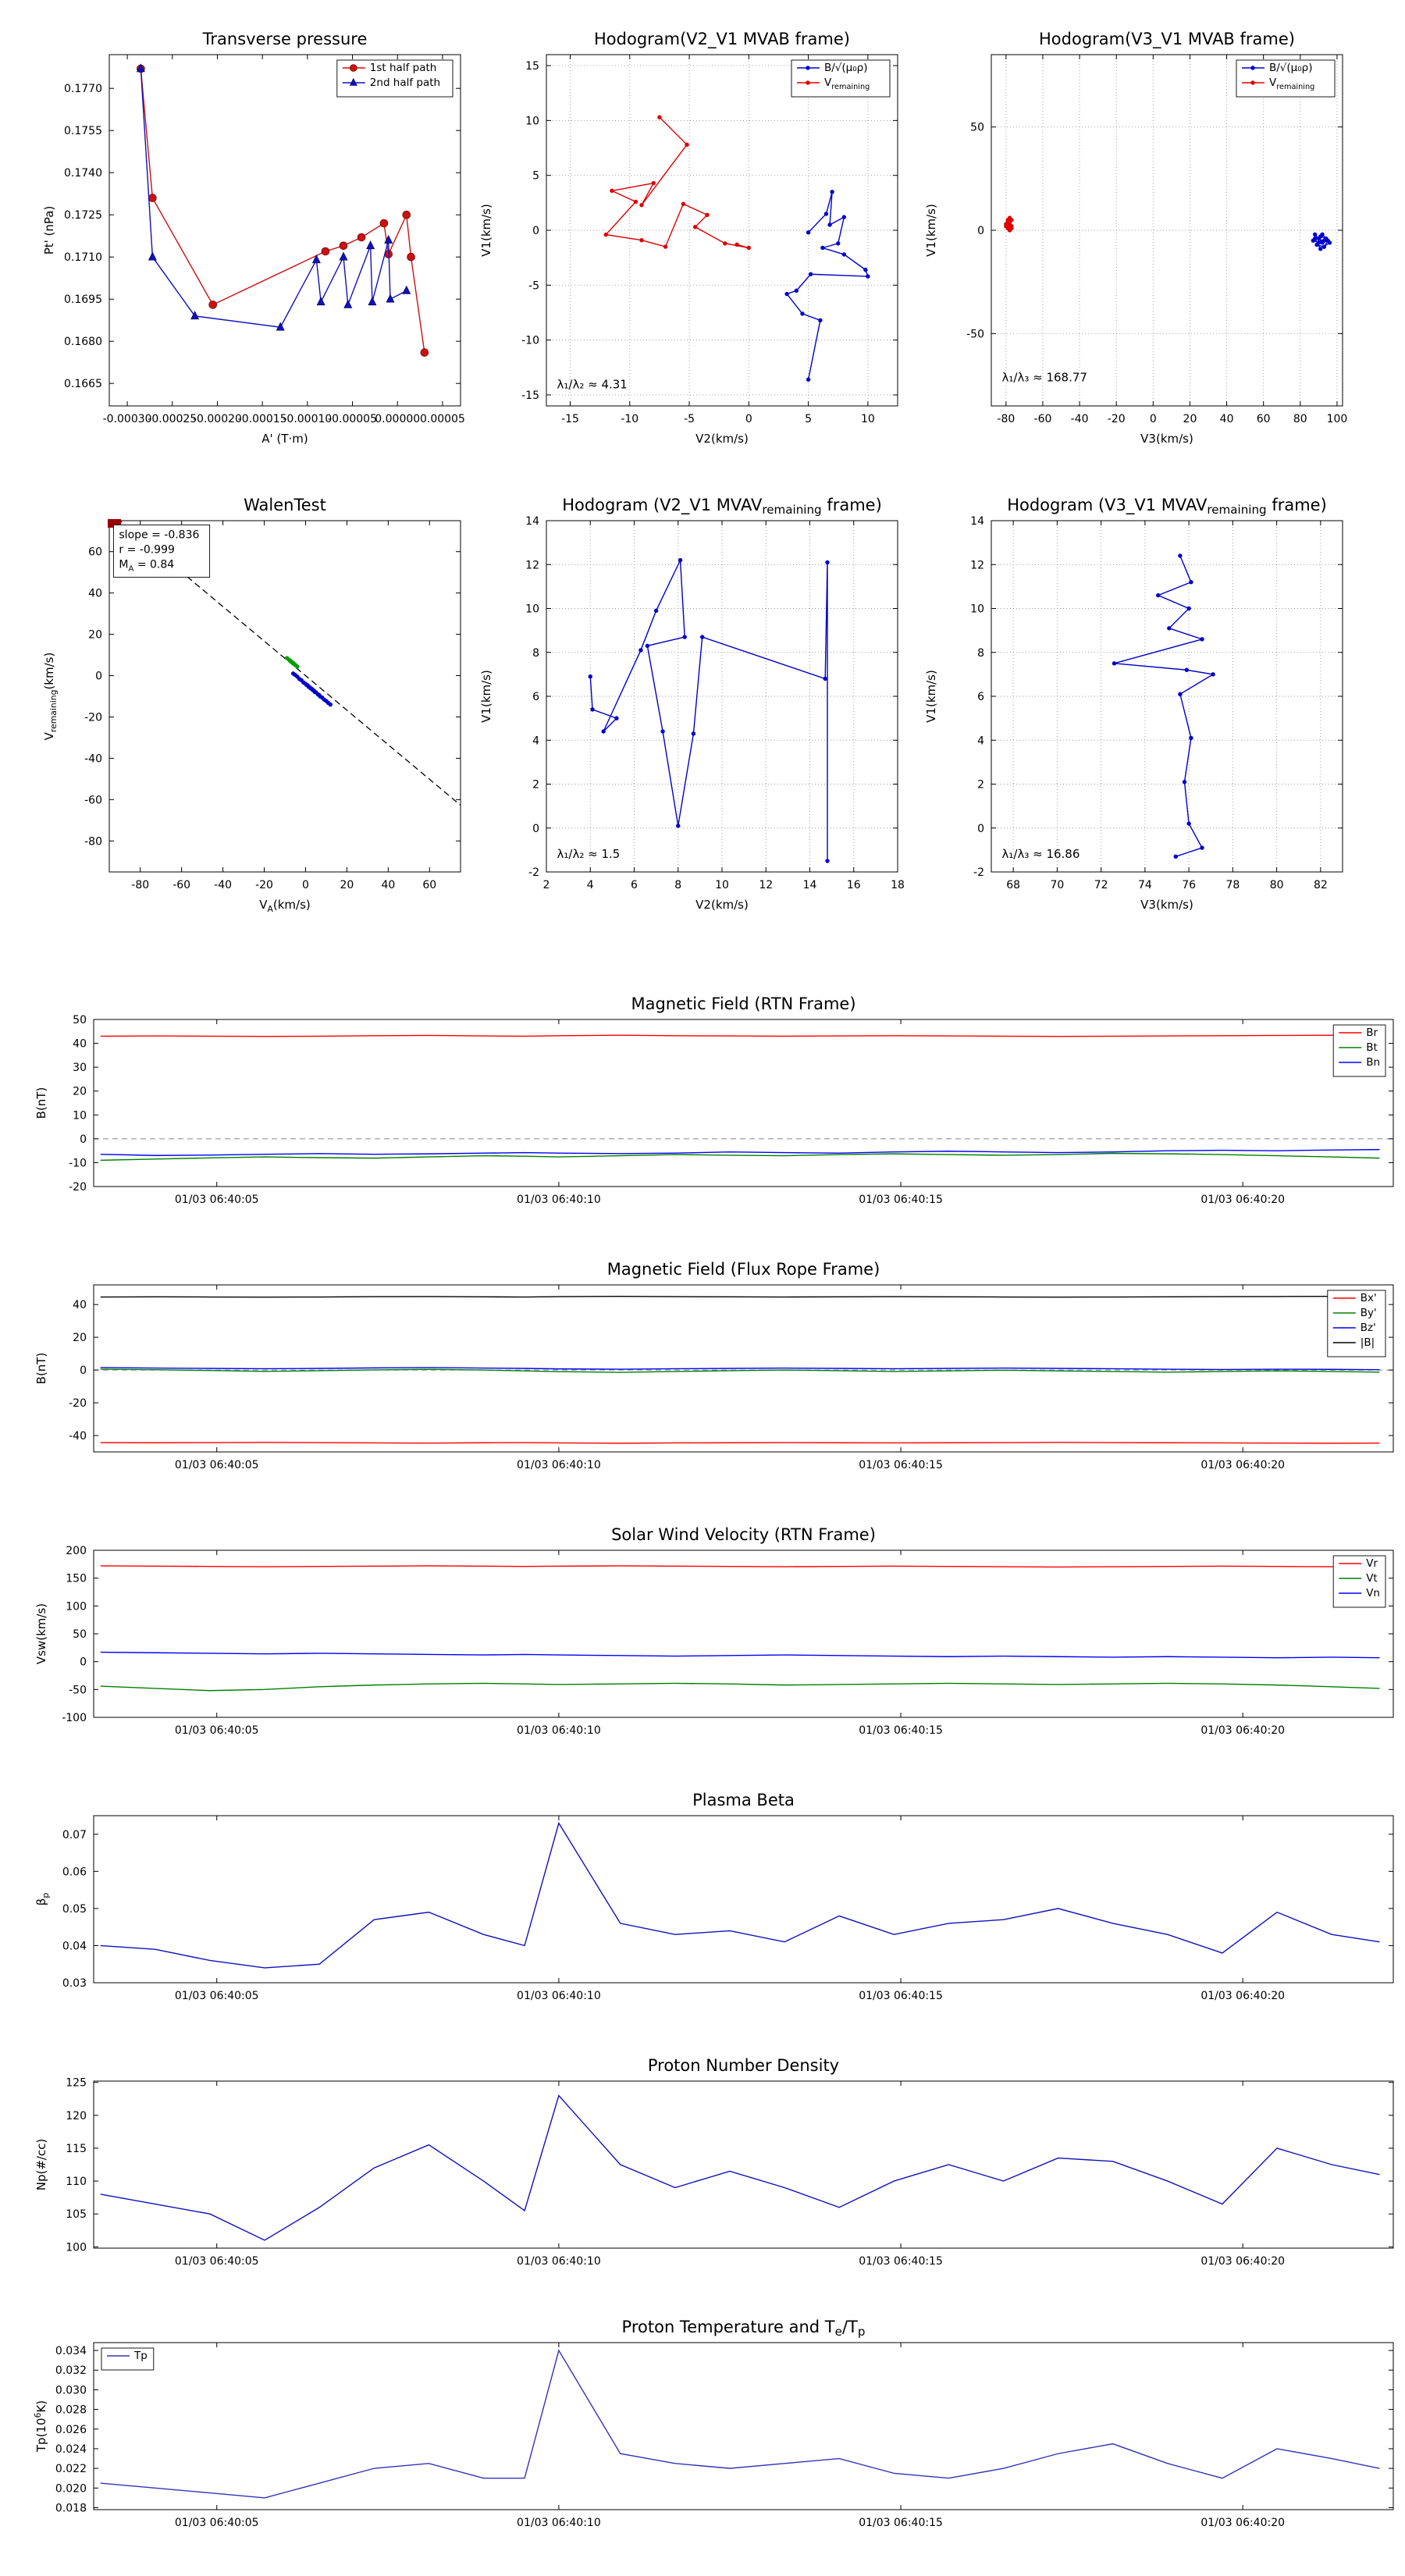  What do you see at coordinates (80, 1068) in the screenshot?
I see `svg-text: 30` at bounding box center [80, 1068].